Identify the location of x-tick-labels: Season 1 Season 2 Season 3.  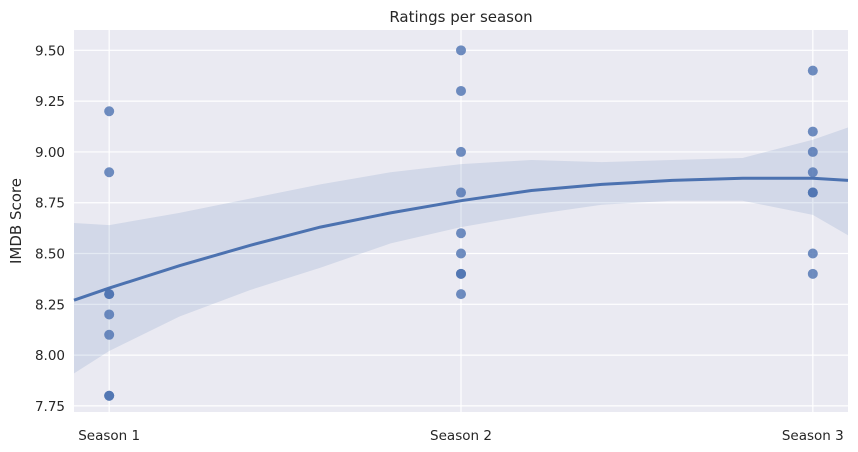
(461, 436).